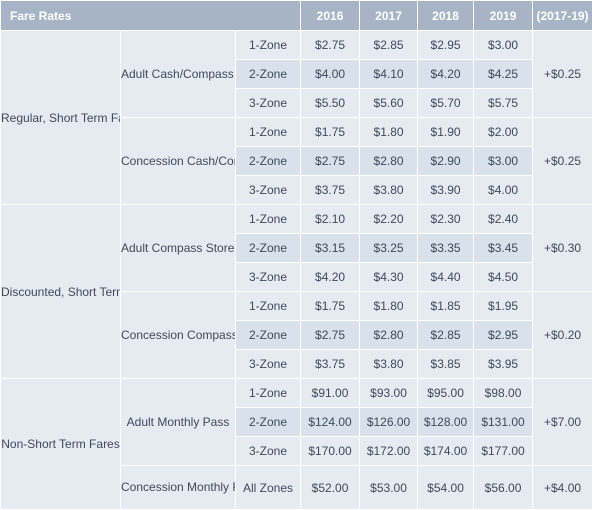  I want to click on fare-category-text: Regular, Short Term Fares, so click(61, 118).